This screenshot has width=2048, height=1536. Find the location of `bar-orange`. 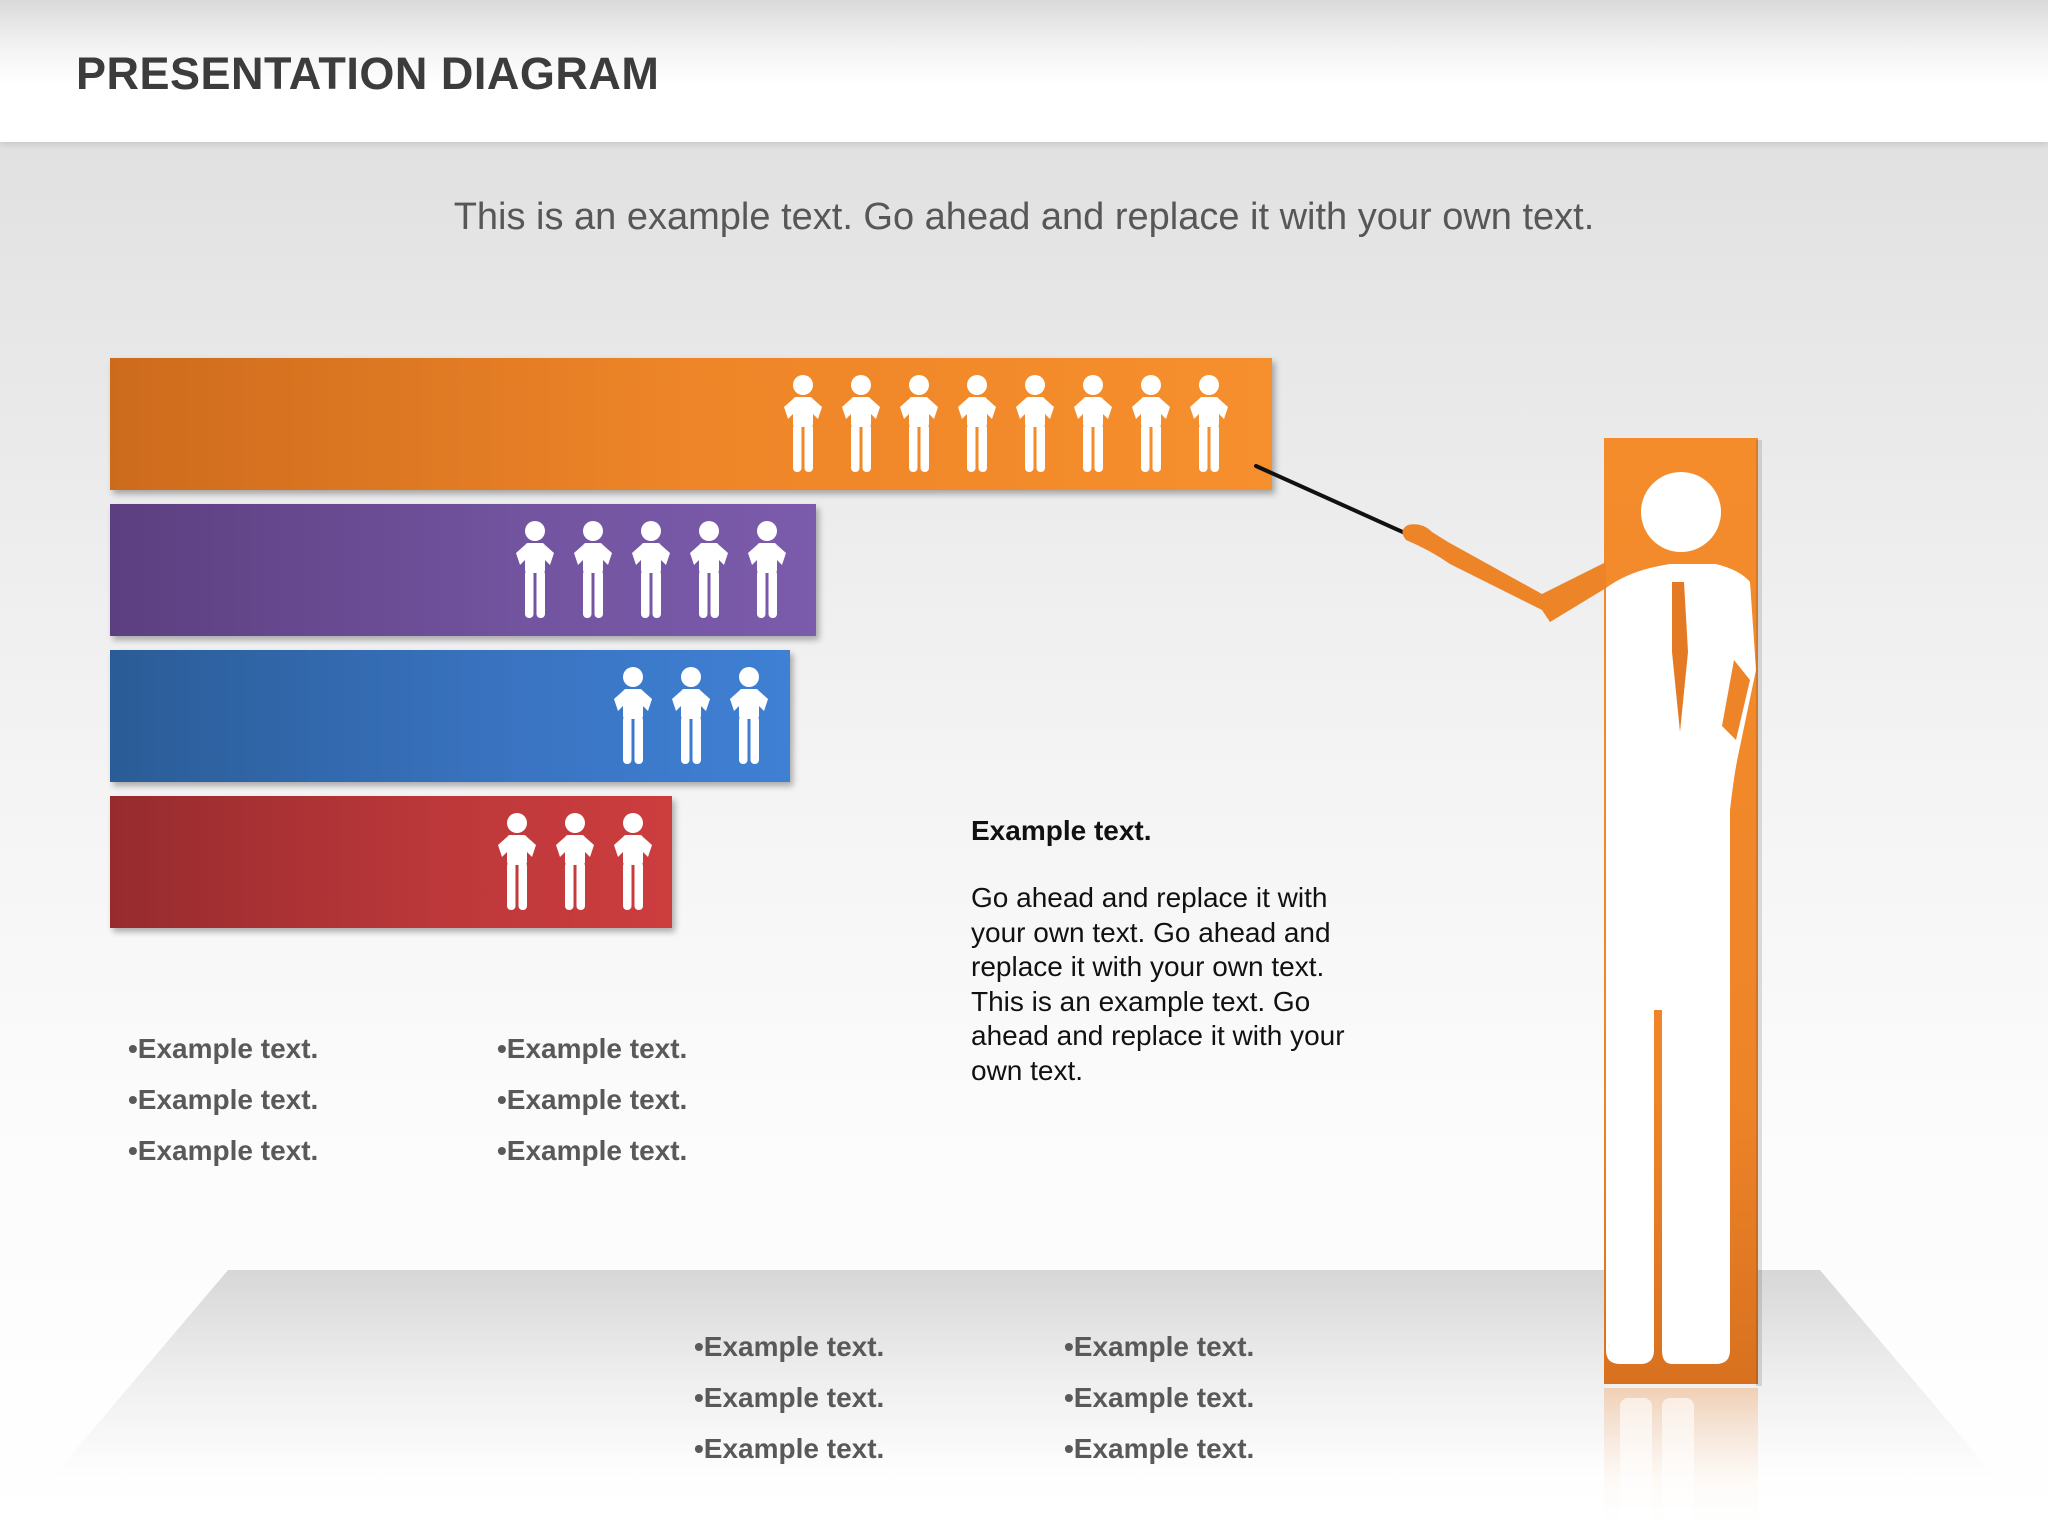

bar-orange is located at coordinates (691, 424).